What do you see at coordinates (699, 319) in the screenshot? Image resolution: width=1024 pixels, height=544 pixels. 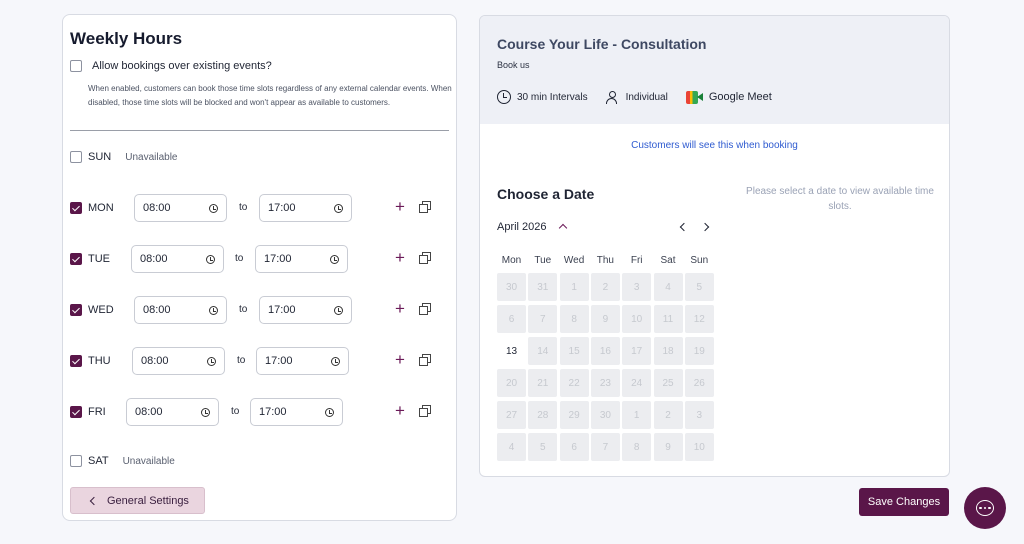 I see `calendar-day: 12` at bounding box center [699, 319].